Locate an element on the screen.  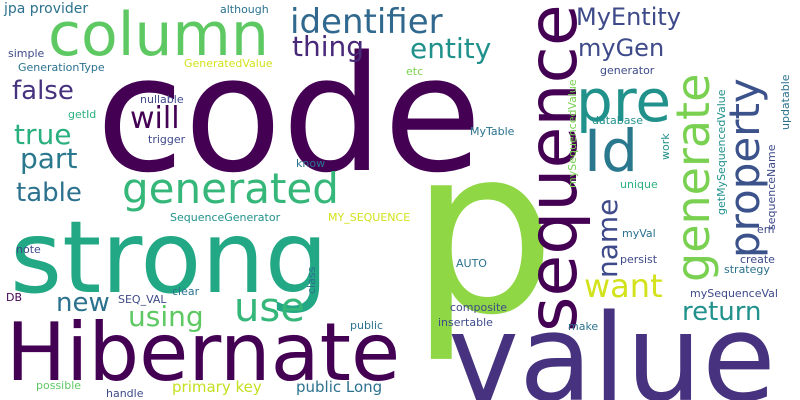
word-note: note is located at coordinates (28, 249).